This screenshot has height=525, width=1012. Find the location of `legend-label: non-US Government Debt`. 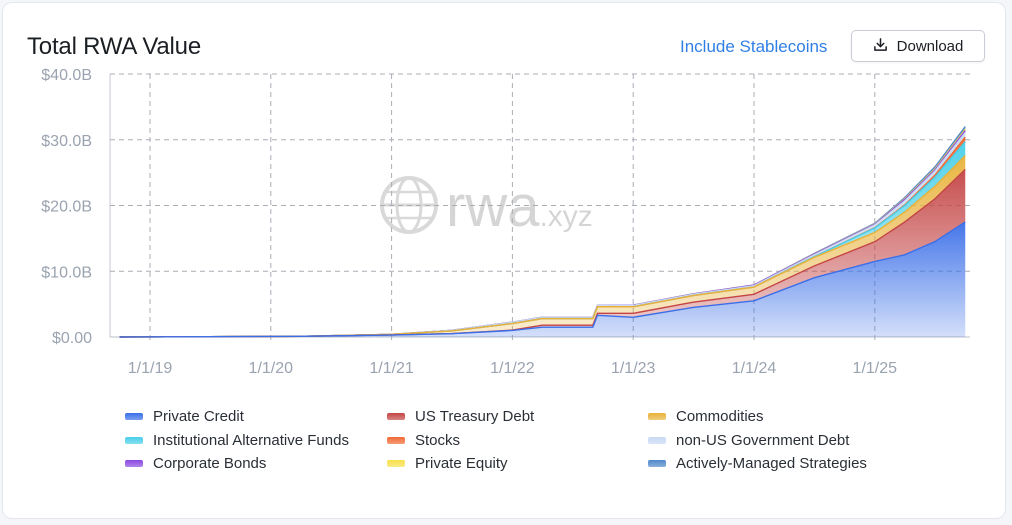

legend-label: non-US Government Debt is located at coordinates (763, 440).